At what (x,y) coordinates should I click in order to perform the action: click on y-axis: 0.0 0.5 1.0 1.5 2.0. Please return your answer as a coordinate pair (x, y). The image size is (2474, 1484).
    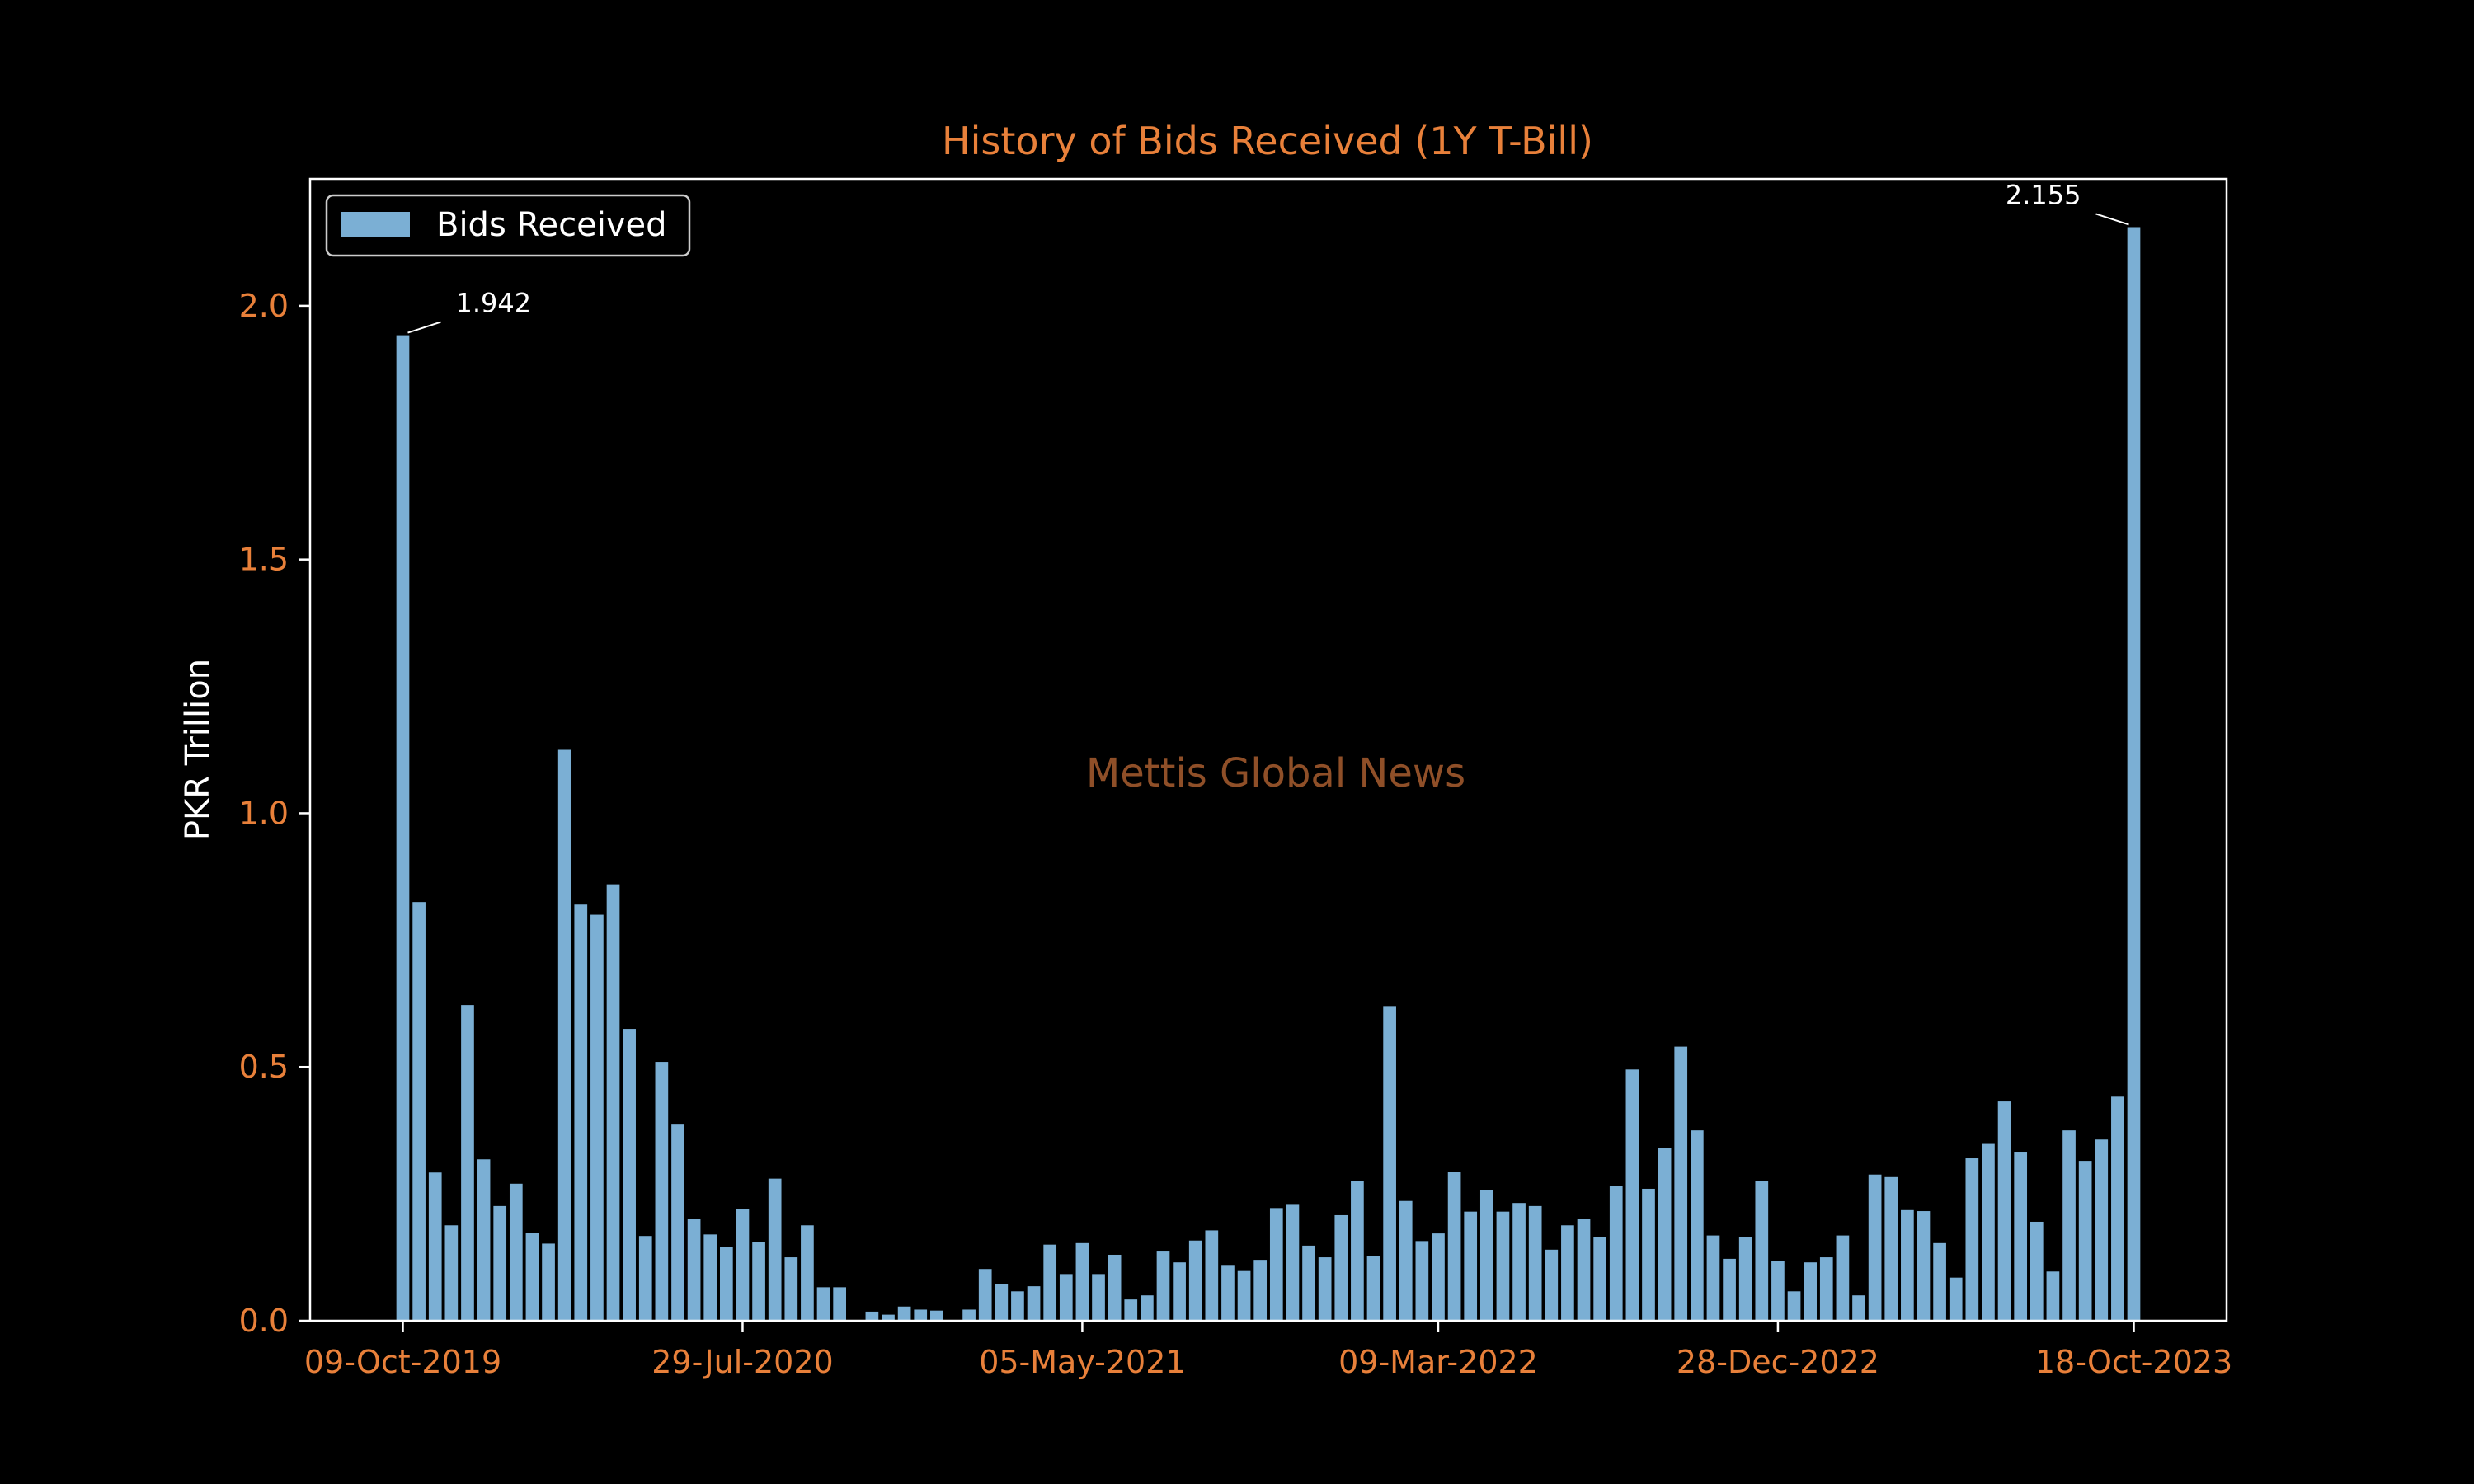
    Looking at the image, I should click on (274, 813).